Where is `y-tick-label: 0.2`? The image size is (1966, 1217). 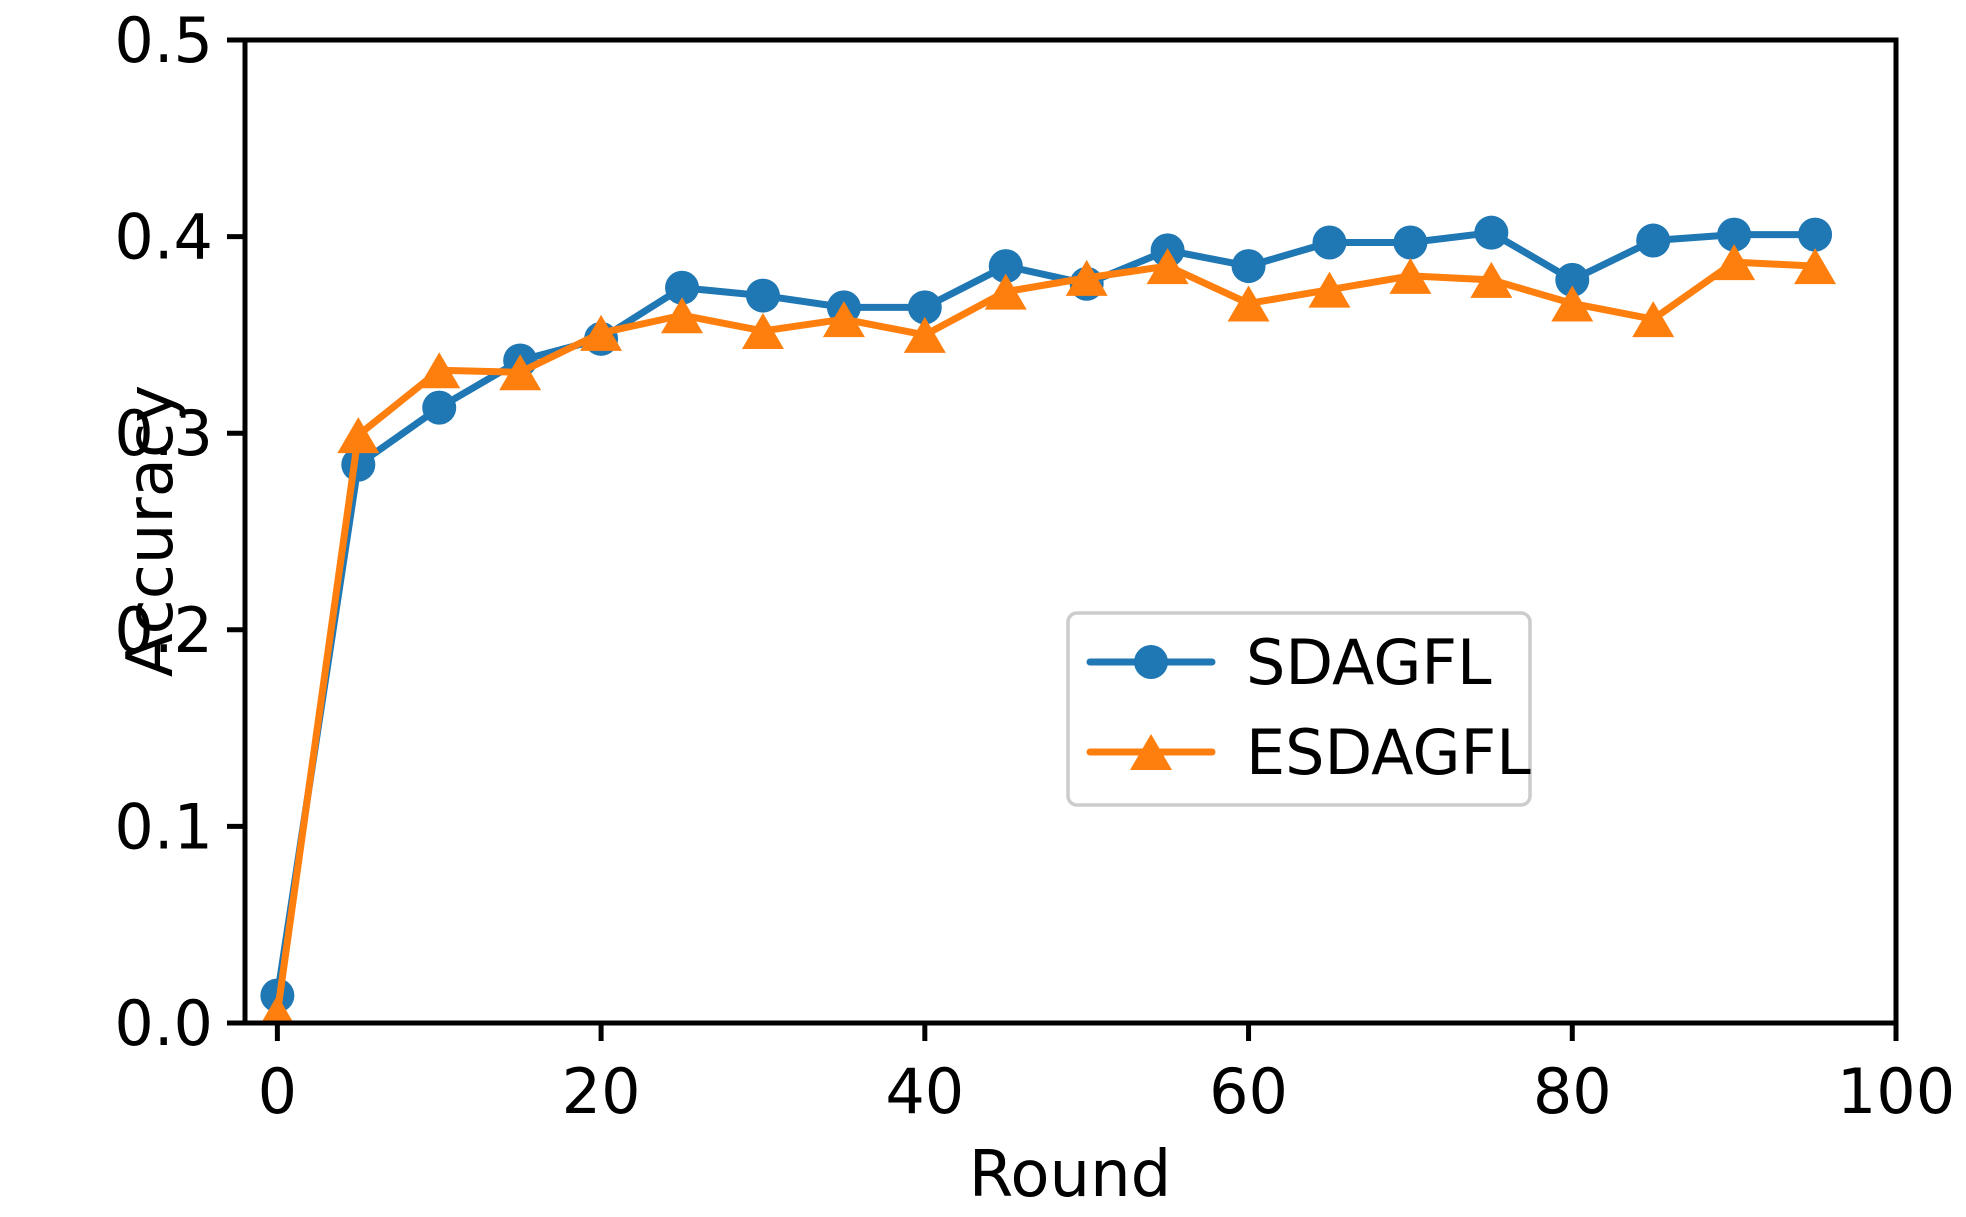
y-tick-label: 0.2 is located at coordinates (163, 630).